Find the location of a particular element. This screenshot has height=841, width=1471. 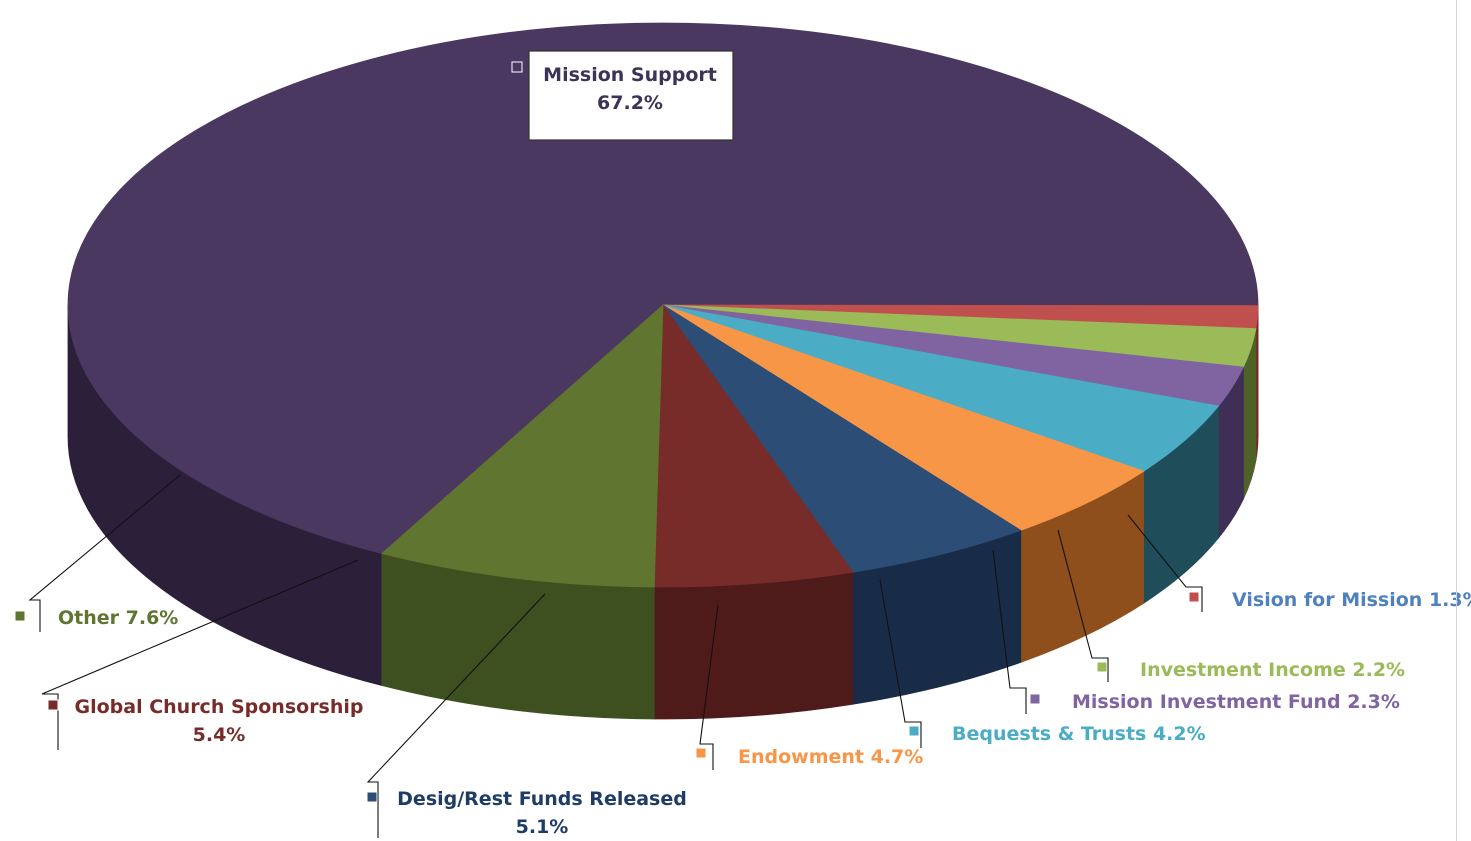

data-label-value-global-church-sponsorship: 5.4% is located at coordinates (219, 735).